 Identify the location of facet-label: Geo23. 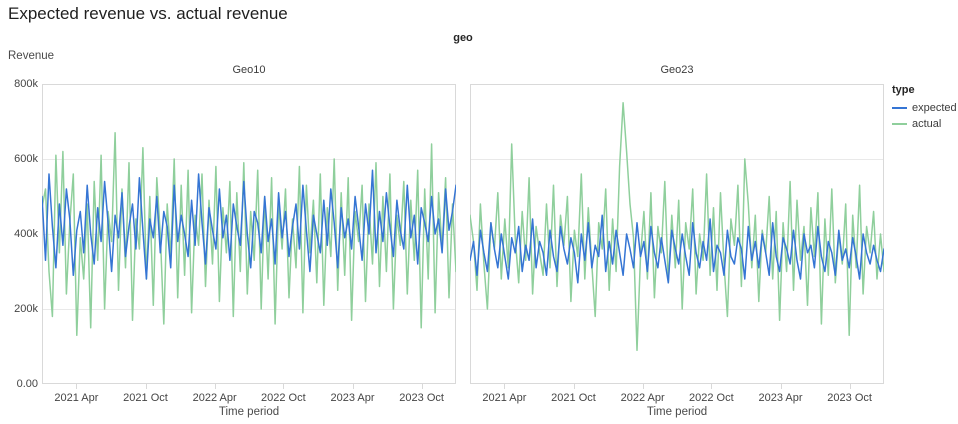
(677, 70).